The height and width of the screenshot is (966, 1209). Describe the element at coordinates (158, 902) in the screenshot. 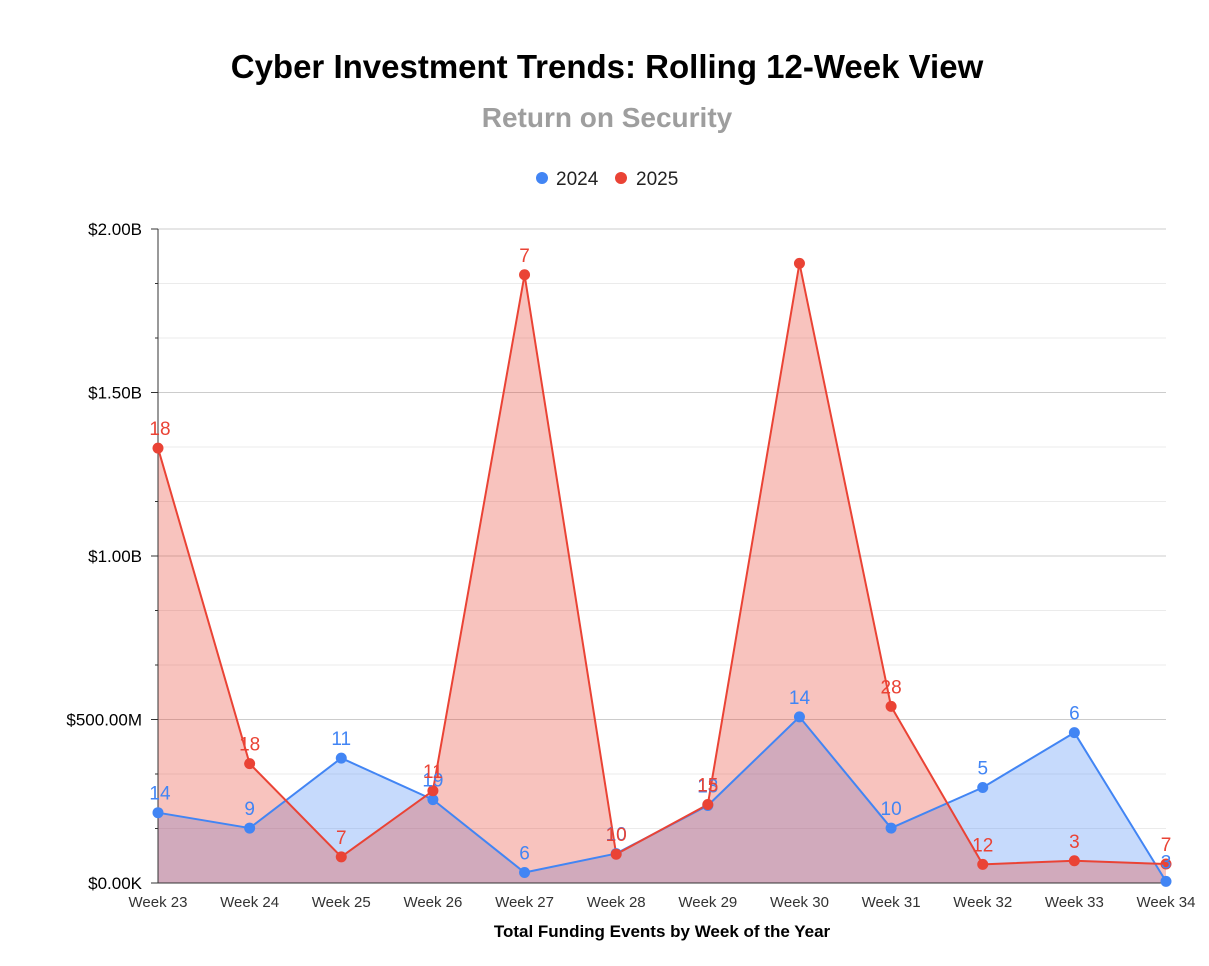

I see `x-tick-label: Week 23` at that location.